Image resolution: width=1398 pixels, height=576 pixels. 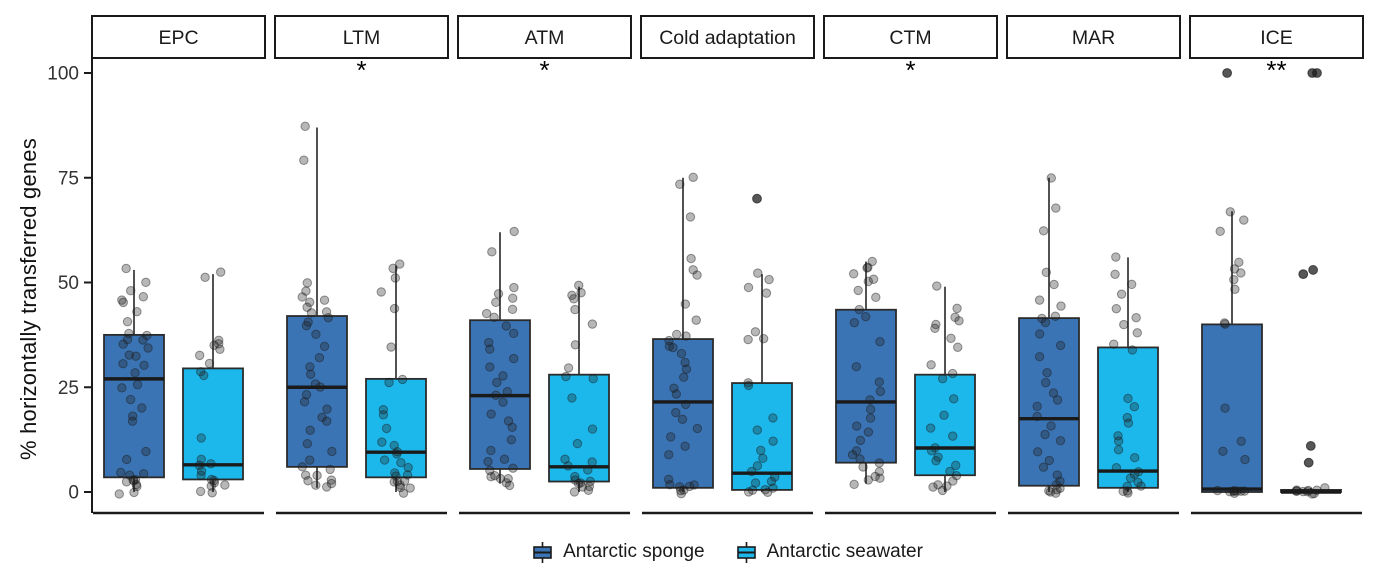 I want to click on y-tick-label: 100, so click(x=63, y=74).